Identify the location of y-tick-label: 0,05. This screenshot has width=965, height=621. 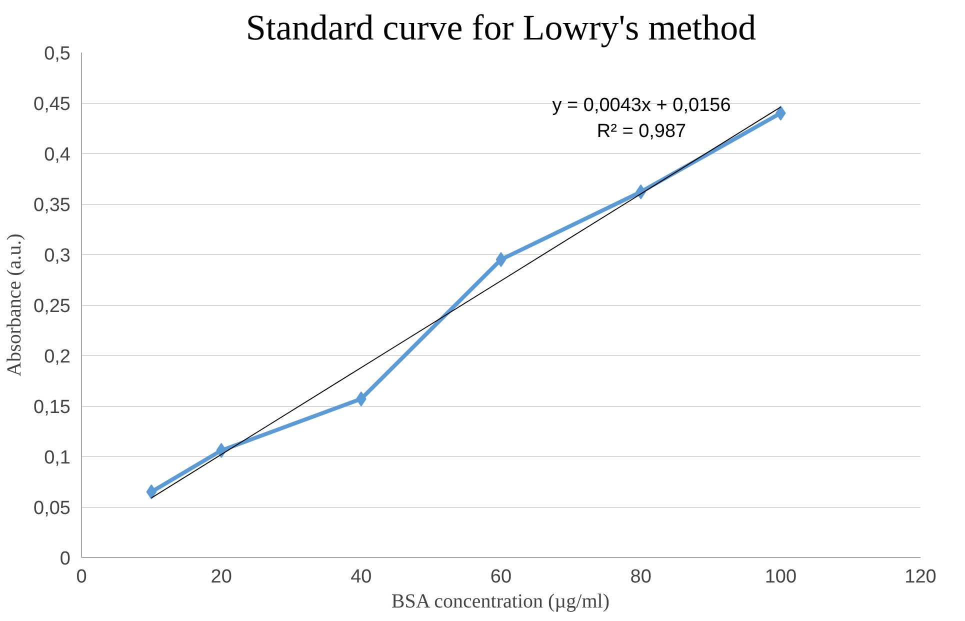
(52, 508).